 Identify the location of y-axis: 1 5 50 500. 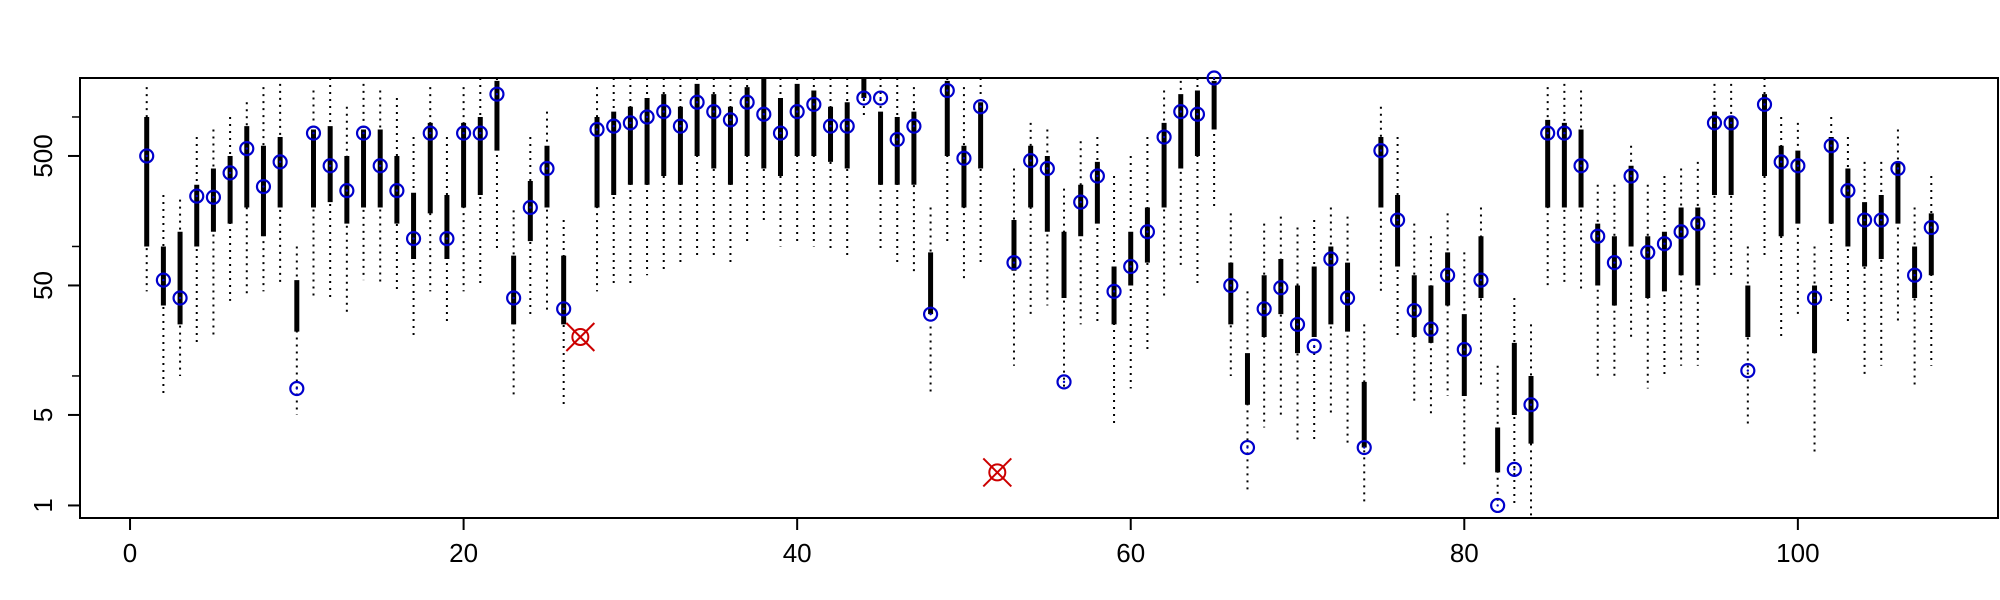
(54, 314).